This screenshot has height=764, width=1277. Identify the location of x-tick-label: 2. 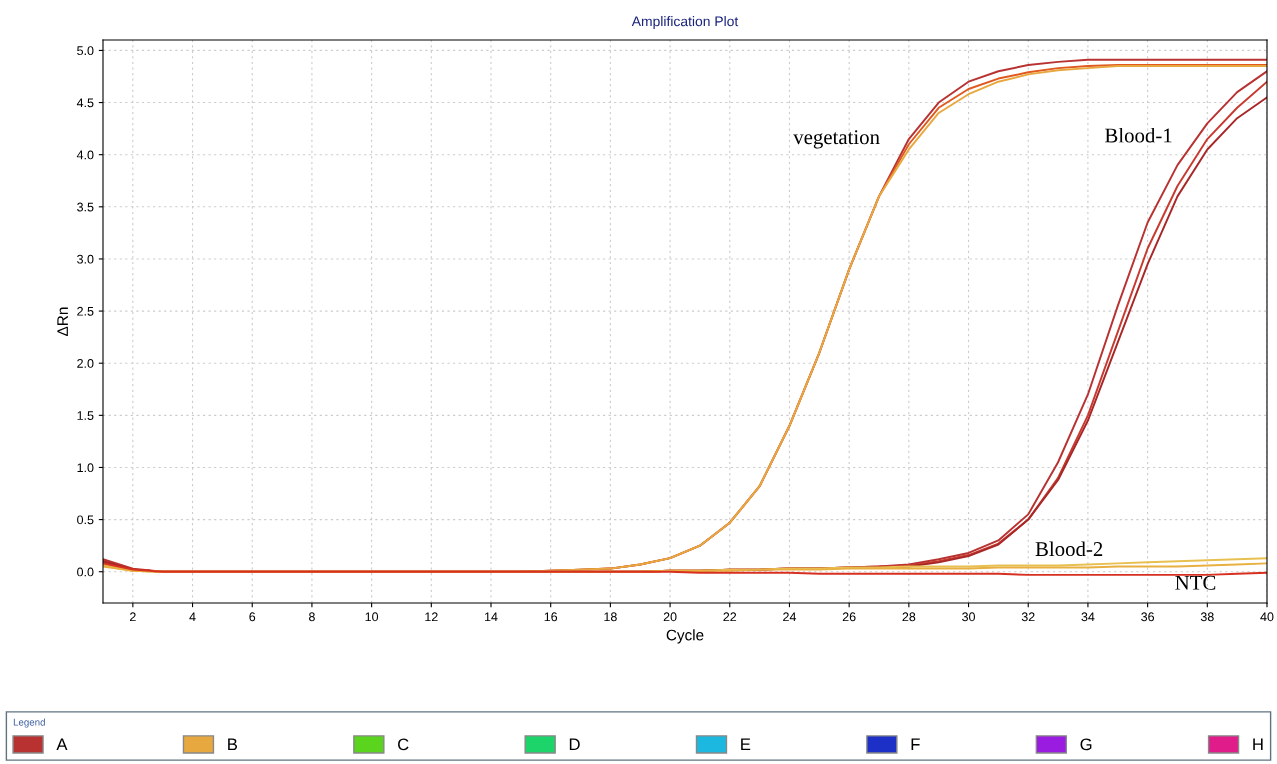
(133, 617).